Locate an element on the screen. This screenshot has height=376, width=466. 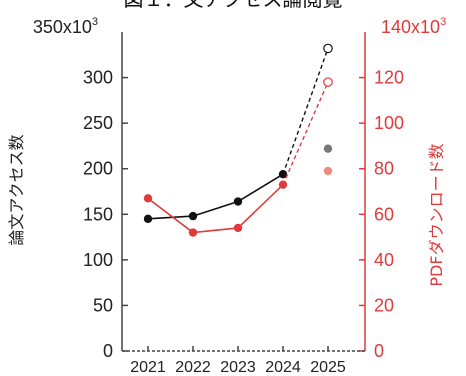
left-tick-label: 150 is located at coordinates (98, 214).